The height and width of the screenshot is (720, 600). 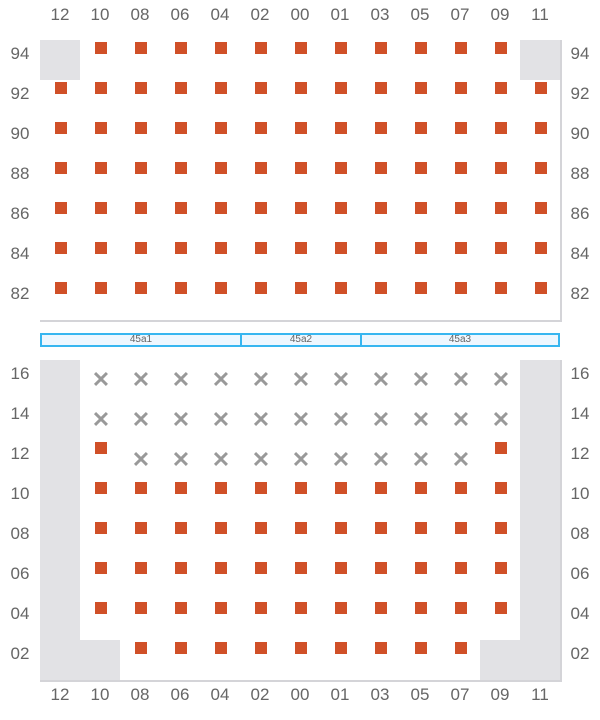 I want to click on segment-45a1: 45a1, so click(x=141, y=340).